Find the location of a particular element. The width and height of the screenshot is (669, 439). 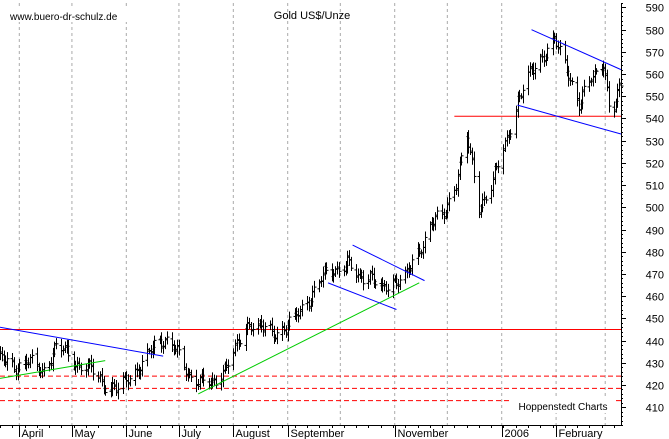

y-tick-label: 460 is located at coordinates (655, 298).